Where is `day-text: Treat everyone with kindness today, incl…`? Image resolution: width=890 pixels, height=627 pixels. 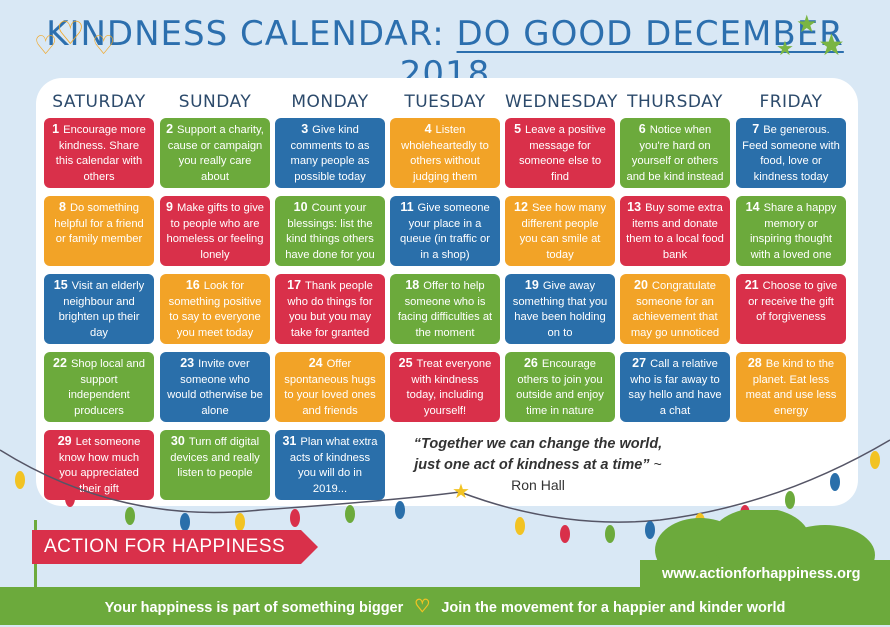 day-text: Treat everyone with kindness today, incl… is located at coordinates (449, 387).